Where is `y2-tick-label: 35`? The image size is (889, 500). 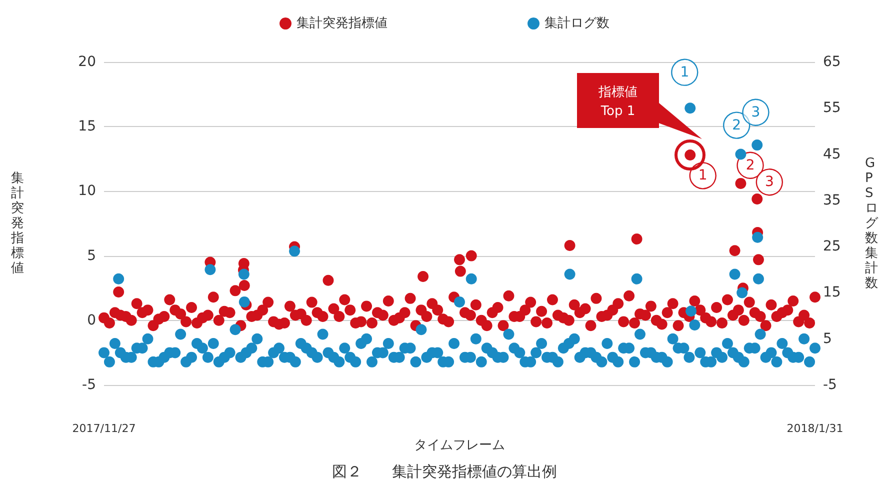 y2-tick-label: 35 is located at coordinates (832, 200).